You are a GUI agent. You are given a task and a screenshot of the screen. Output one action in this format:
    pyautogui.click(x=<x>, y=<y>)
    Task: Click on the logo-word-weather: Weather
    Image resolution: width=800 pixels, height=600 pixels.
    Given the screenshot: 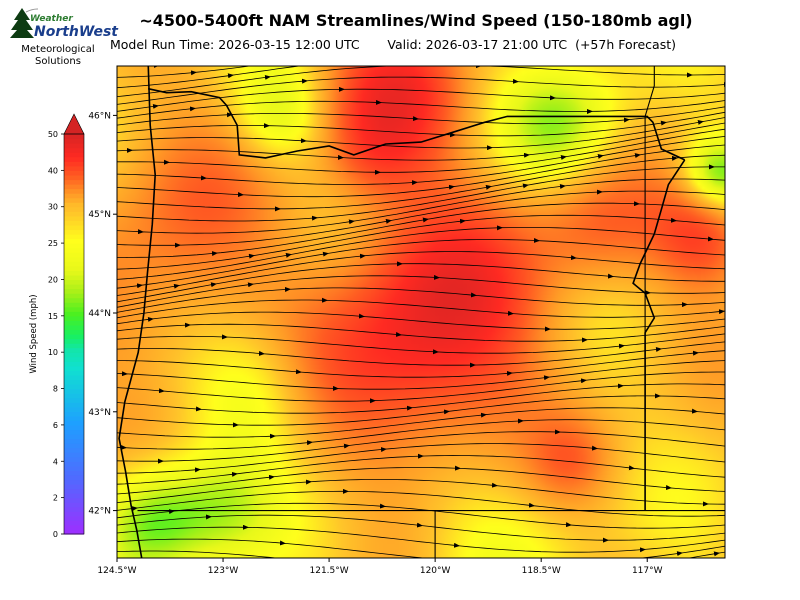 What is the action you would take?
    pyautogui.click(x=51, y=19)
    